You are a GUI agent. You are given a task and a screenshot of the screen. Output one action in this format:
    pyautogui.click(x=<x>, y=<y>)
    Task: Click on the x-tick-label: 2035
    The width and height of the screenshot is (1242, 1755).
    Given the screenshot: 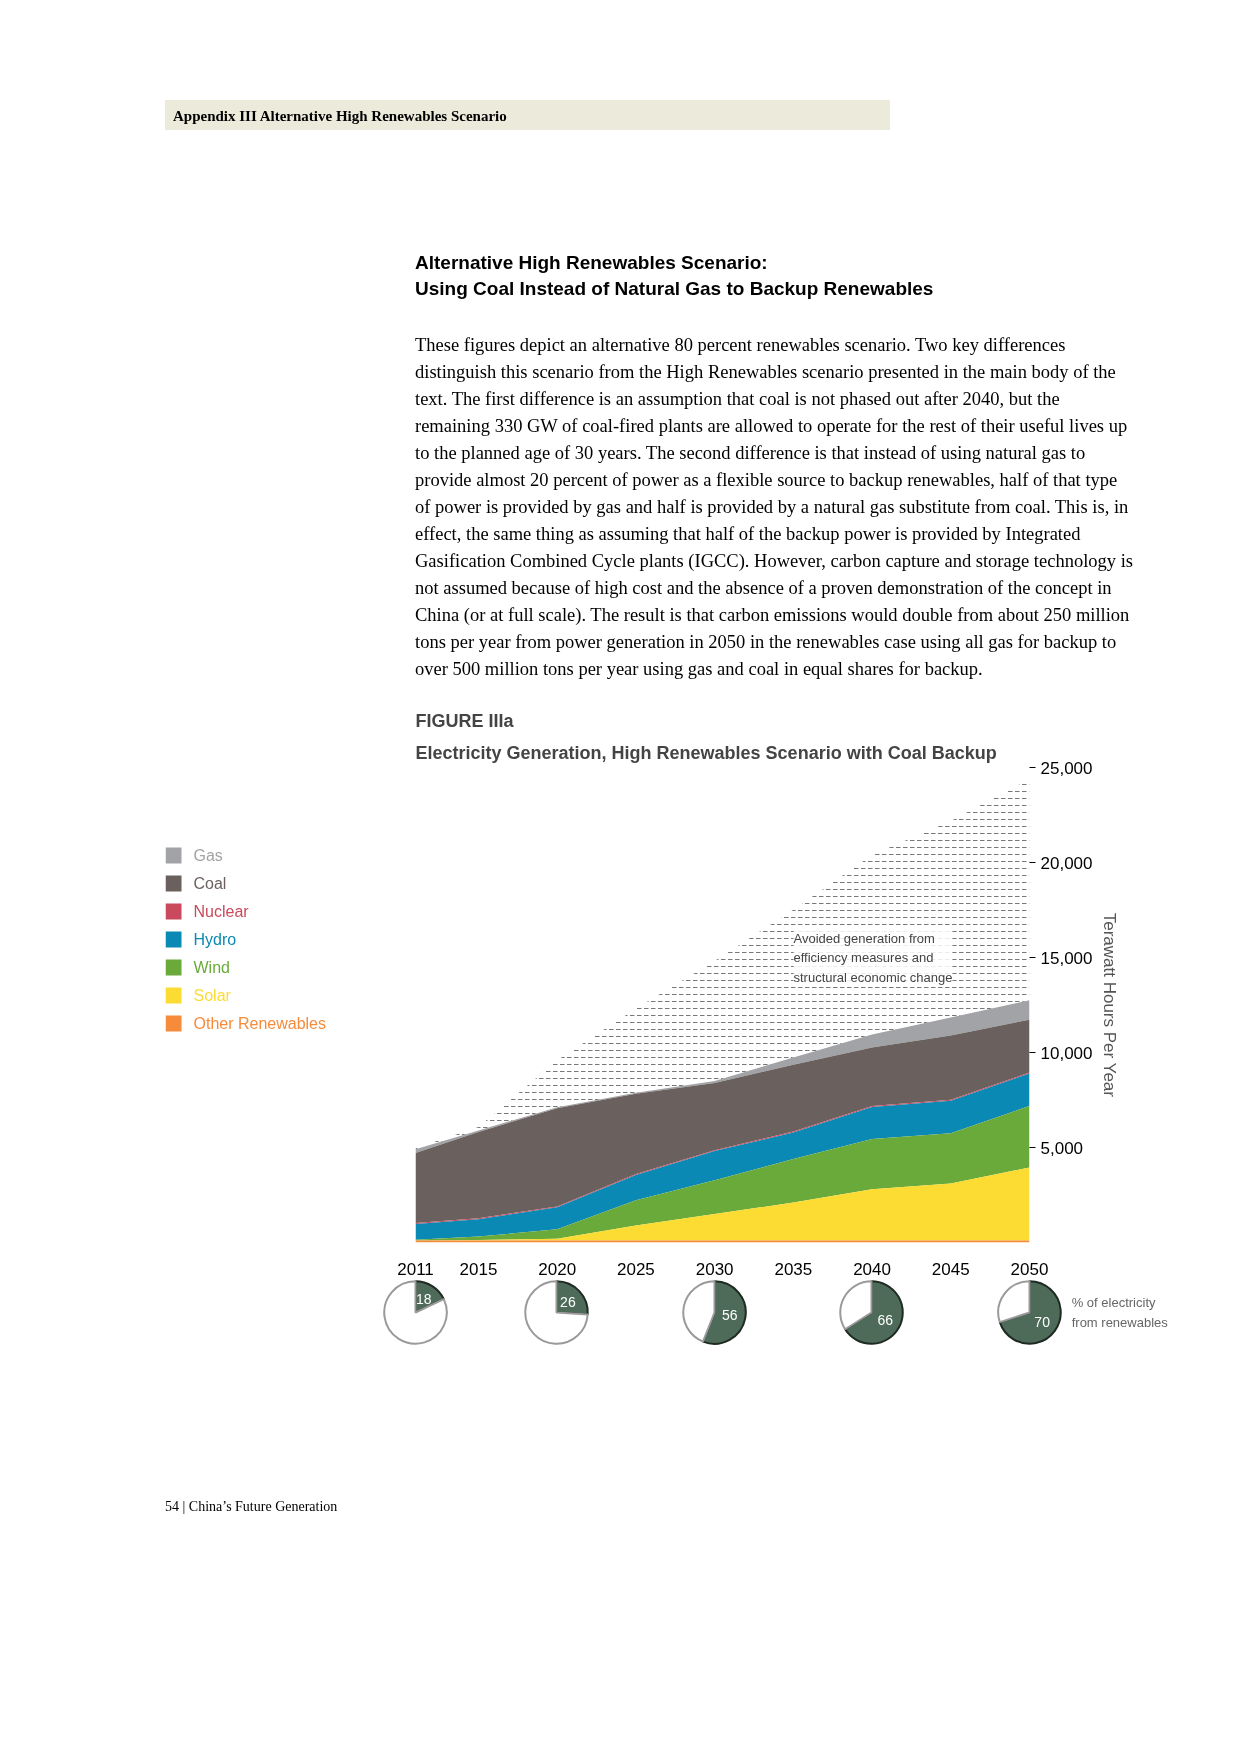 What is the action you would take?
    pyautogui.click(x=793, y=1269)
    